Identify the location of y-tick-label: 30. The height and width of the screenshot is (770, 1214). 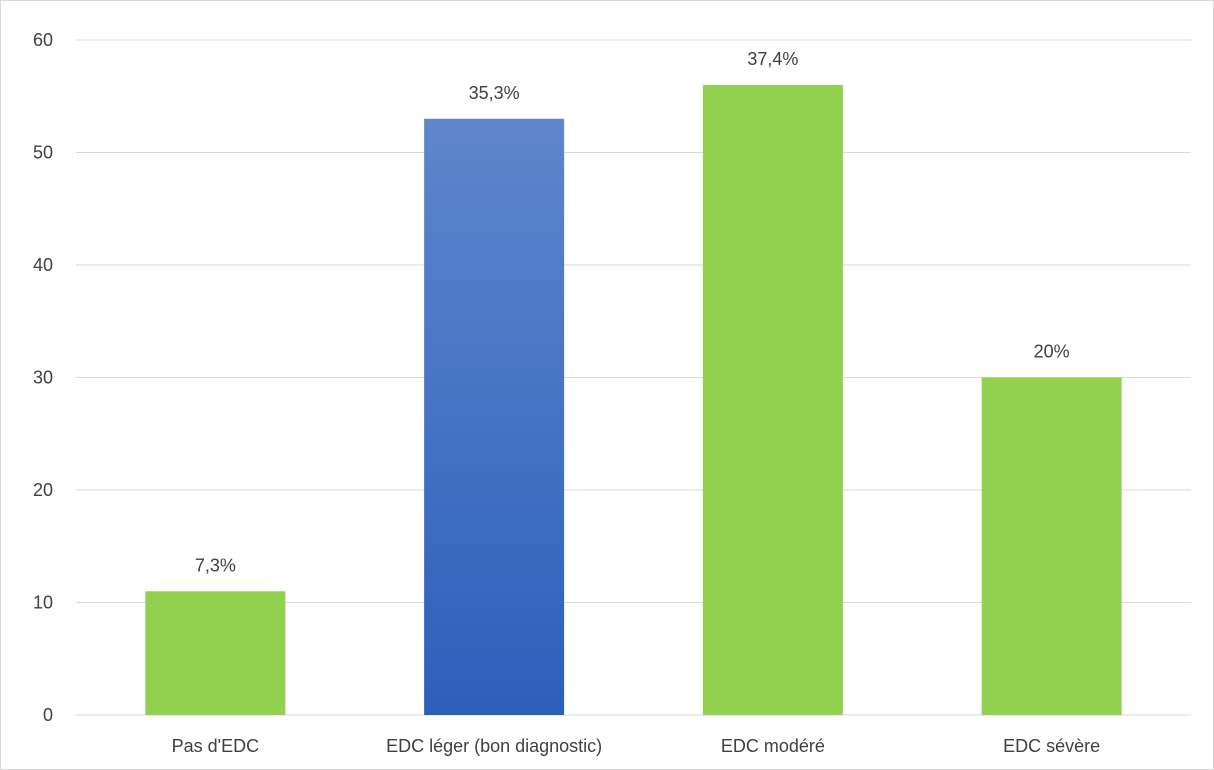
(43, 378).